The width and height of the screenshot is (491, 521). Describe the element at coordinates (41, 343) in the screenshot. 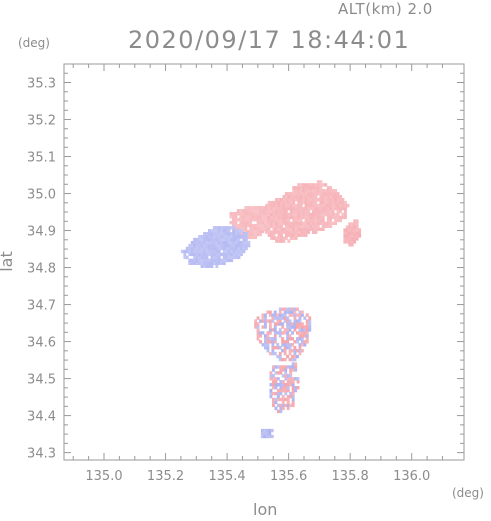

I see `y-tick-label: 34.6` at that location.